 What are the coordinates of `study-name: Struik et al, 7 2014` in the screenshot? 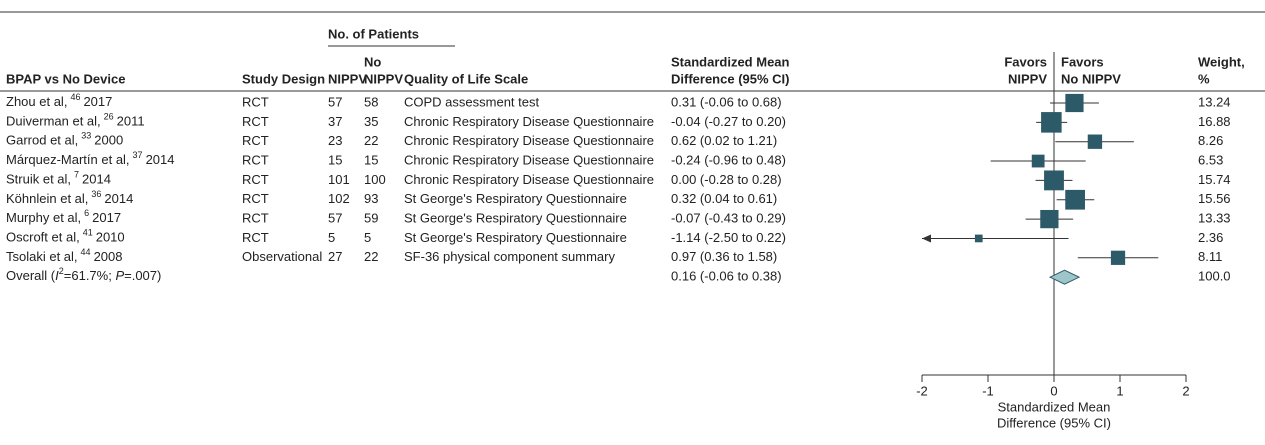 It's located at (58, 178).